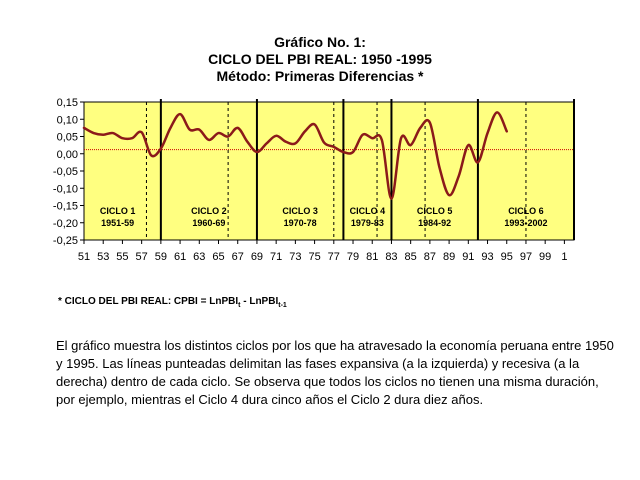 This screenshot has height=480, width=640. What do you see at coordinates (391, 257) in the screenshot?
I see `x-tick-label: 83` at bounding box center [391, 257].